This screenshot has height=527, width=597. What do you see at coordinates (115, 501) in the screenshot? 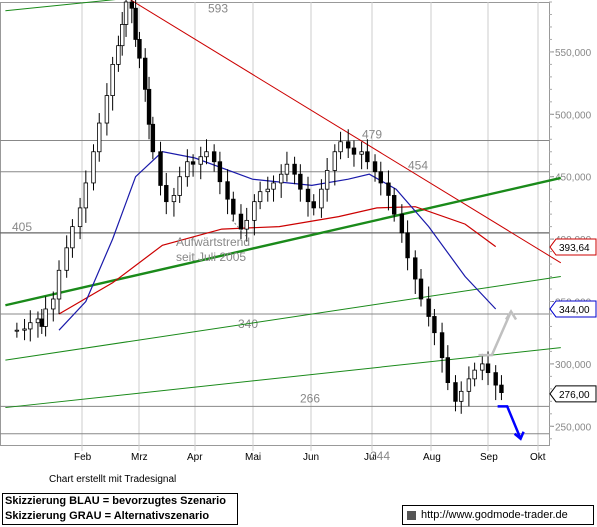
I see `legend-blue: Skizzierung BLAU = bevorzugtes Szenario` at bounding box center [115, 501].